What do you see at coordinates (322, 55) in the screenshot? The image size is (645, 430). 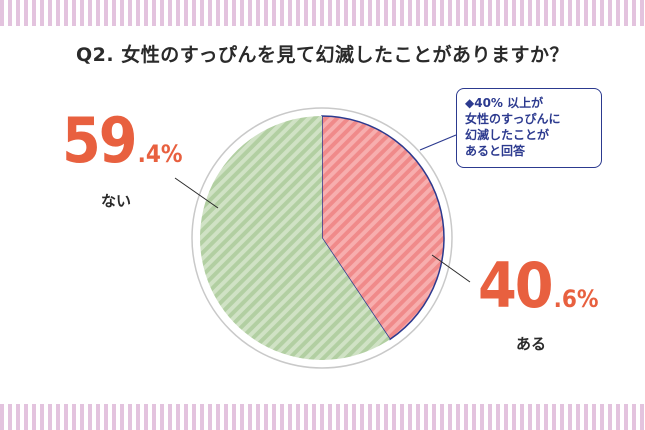 I see `question-title: Q2. 女性のすっぴんを見て幻滅したことがありますか？` at bounding box center [322, 55].